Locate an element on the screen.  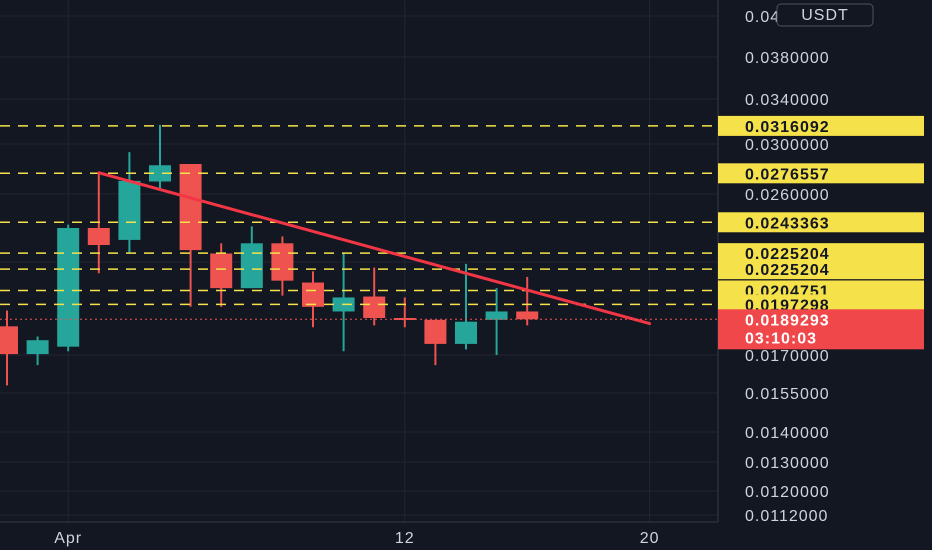
price-tick-label: 0.0340000 is located at coordinates (787, 100).